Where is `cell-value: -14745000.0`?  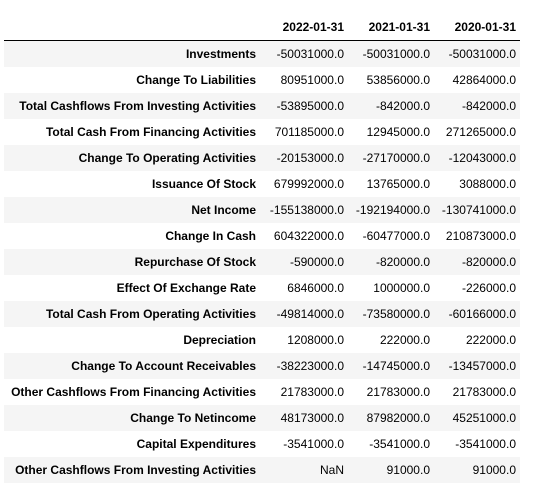 cell-value: -14745000.0 is located at coordinates (396, 366).